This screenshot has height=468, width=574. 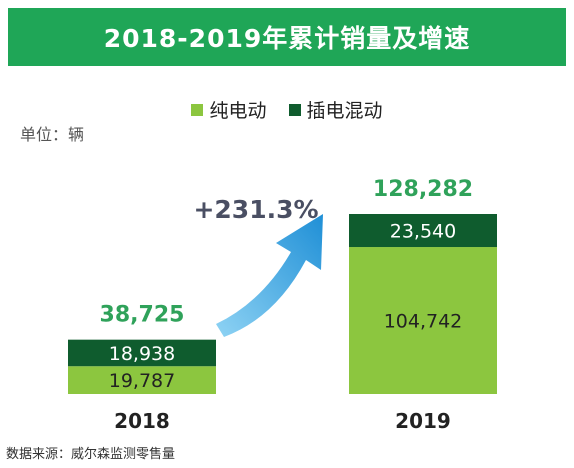 I want to click on bar-phev-2018, so click(x=142, y=353).